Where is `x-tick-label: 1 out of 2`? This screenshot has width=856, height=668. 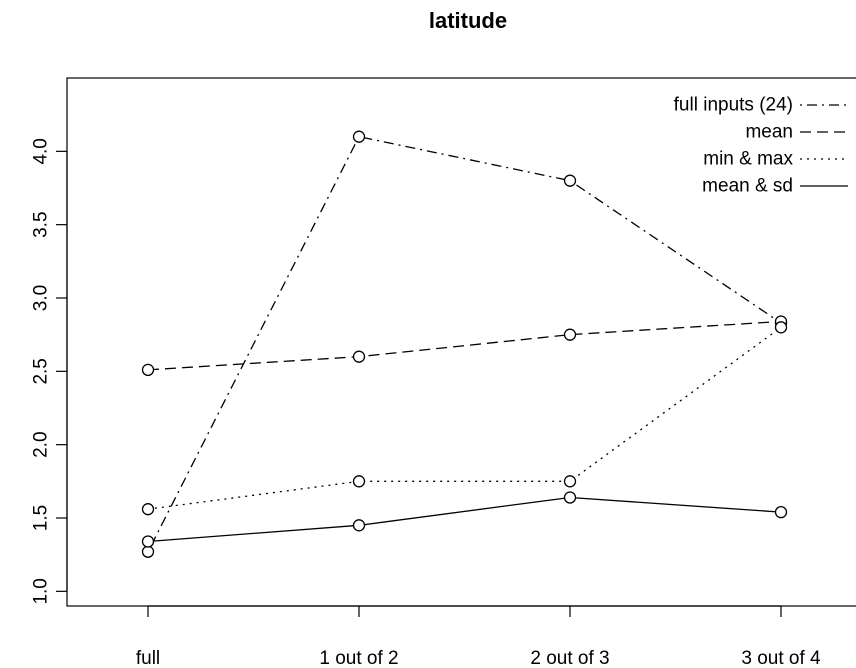
x-tick-label: 1 out of 2 is located at coordinates (358, 658).